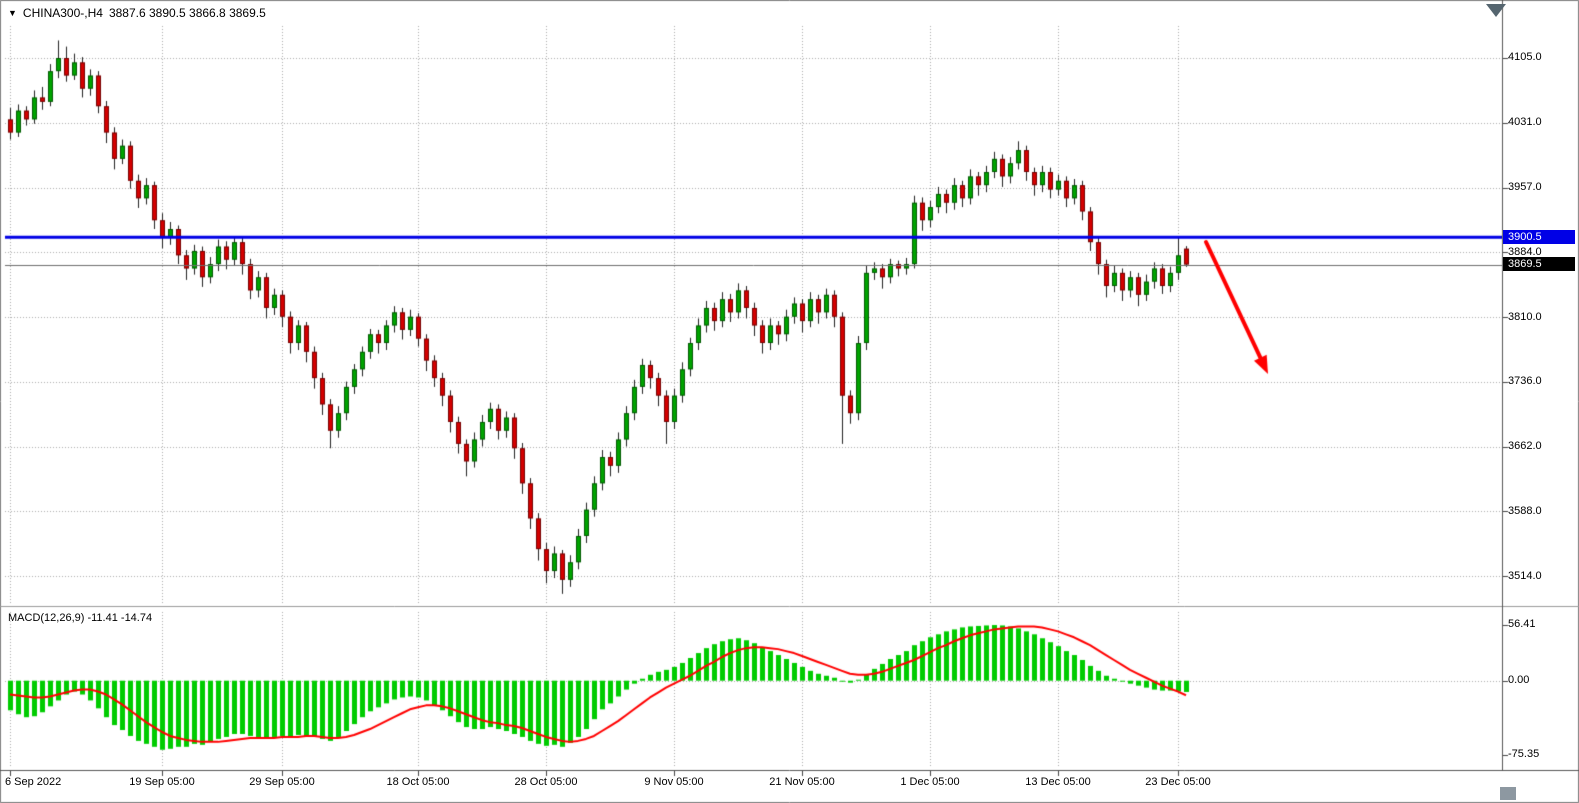  What do you see at coordinates (418, 782) in the screenshot?
I see `time-axis-label: 18 Oct 05:00` at bounding box center [418, 782].